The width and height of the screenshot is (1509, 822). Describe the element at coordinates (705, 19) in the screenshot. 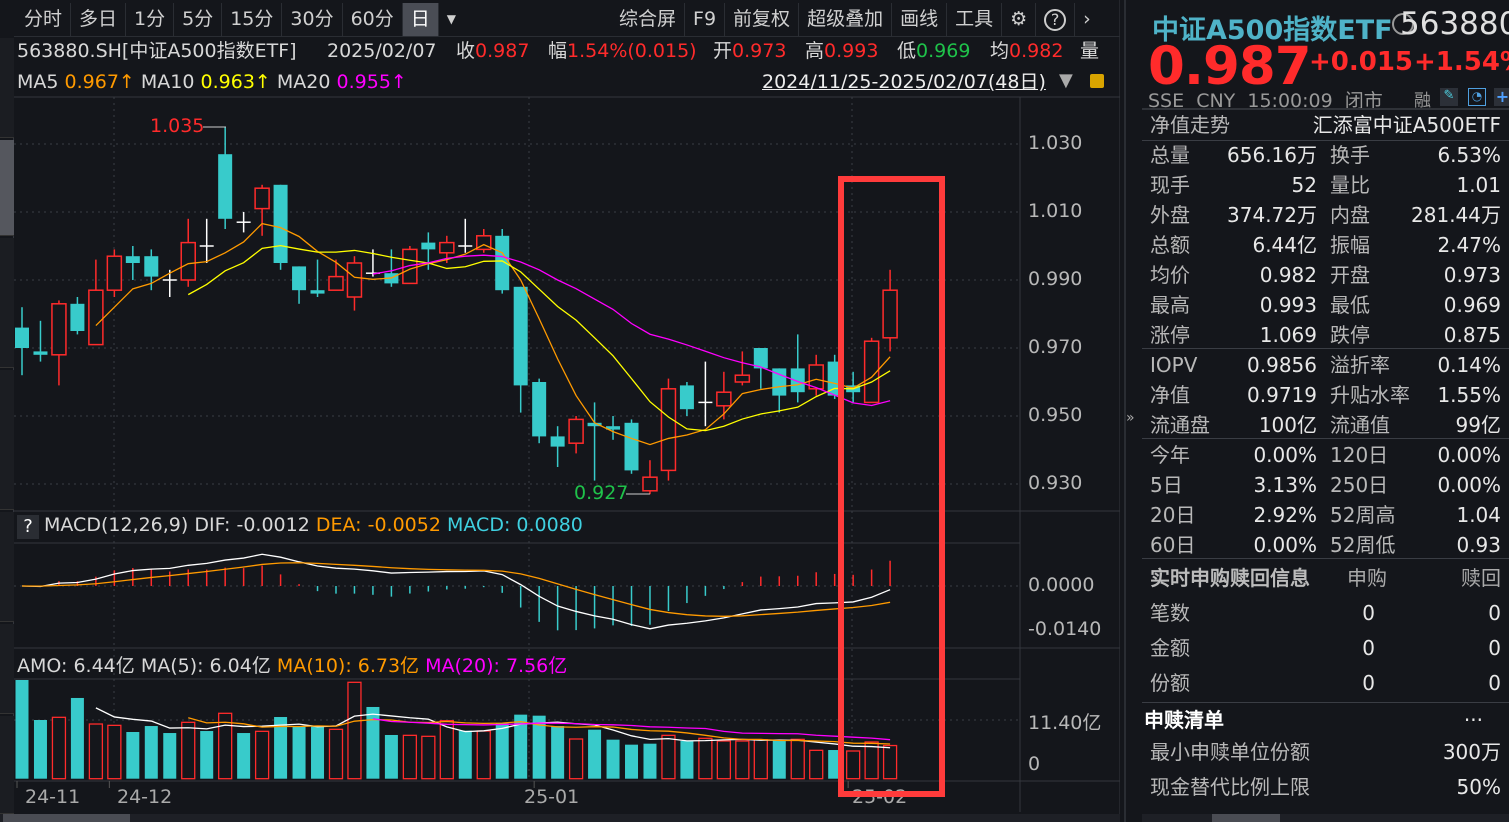

I see `f9-button: F9` at that location.